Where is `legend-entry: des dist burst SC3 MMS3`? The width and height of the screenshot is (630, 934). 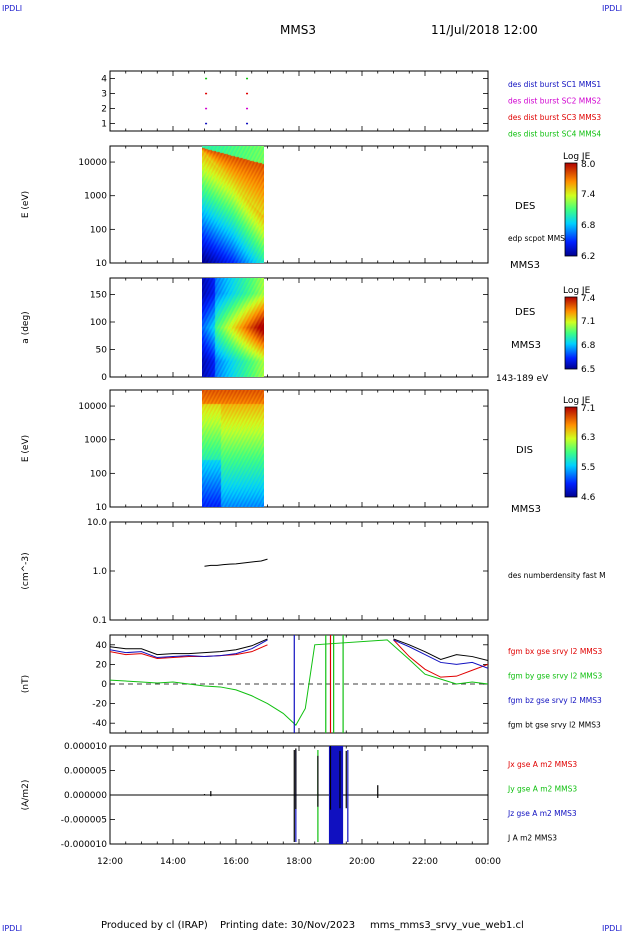
legend-entry: des dist burst SC3 MMS3 is located at coordinates (554, 117).